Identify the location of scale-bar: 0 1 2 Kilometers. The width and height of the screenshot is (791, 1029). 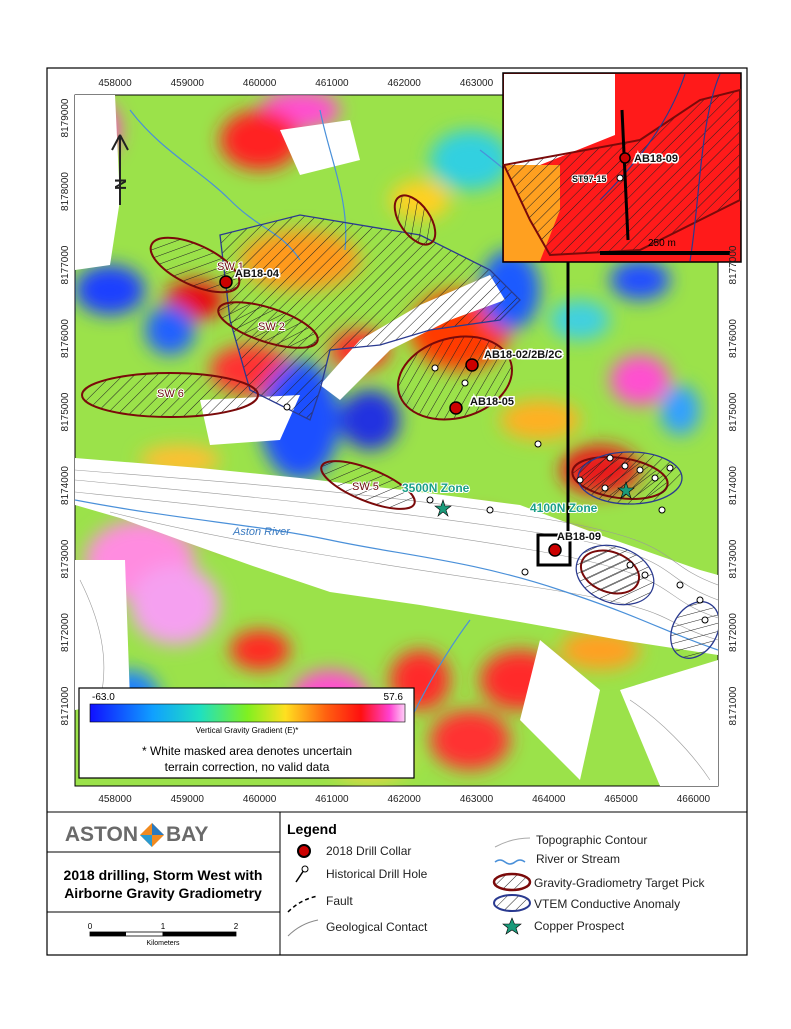
(163, 934).